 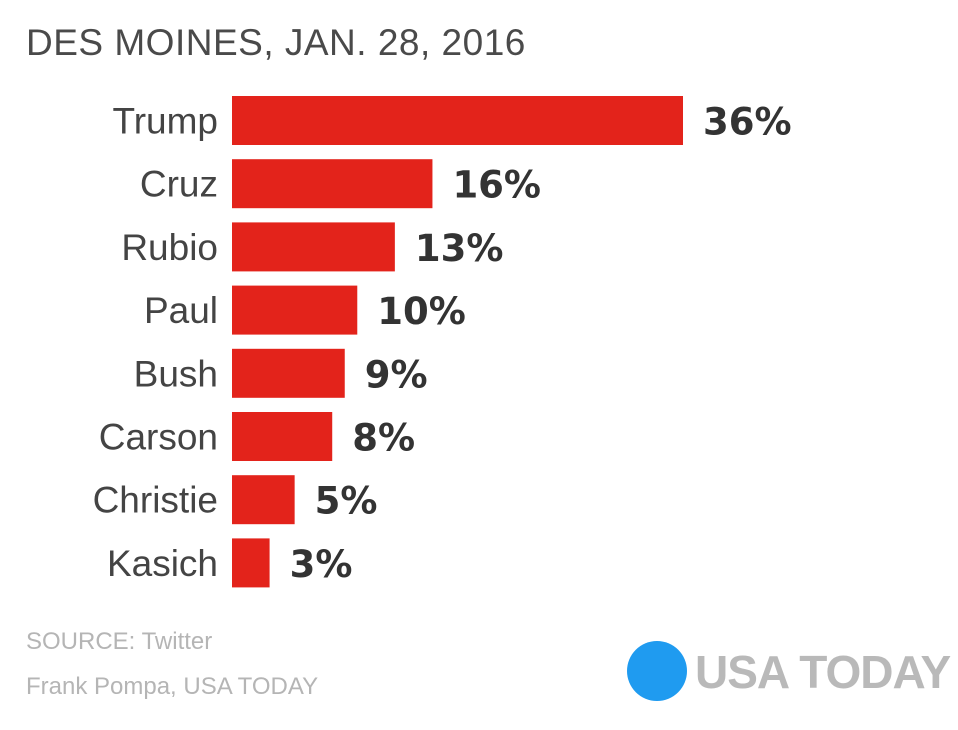 I want to click on value-label: 8%, so click(x=383, y=438).